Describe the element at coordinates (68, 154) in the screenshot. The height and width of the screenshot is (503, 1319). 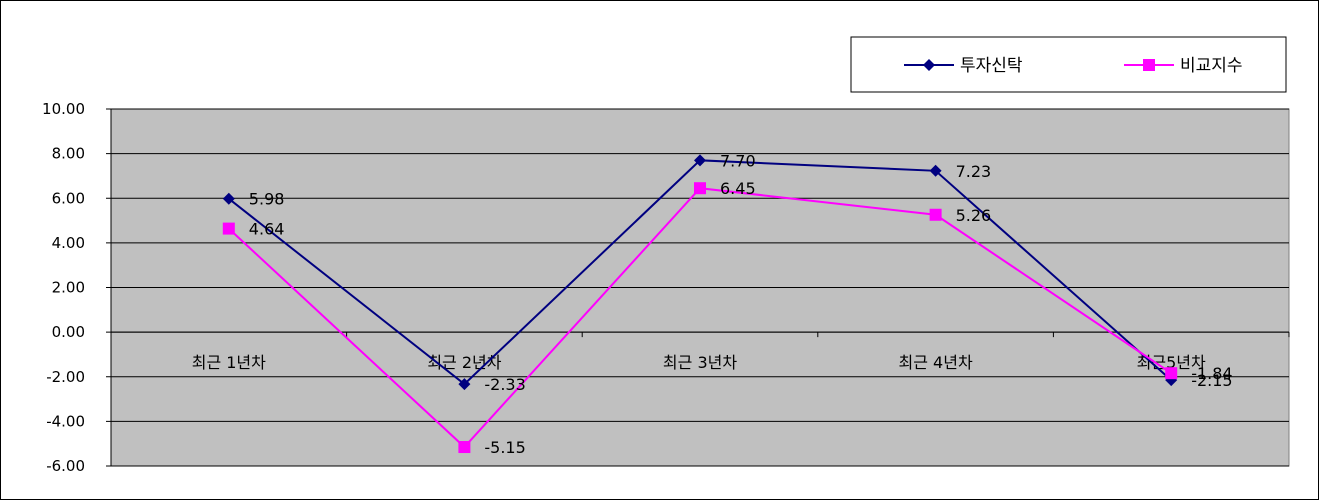
I see `y-tick-label: 8.00` at that location.